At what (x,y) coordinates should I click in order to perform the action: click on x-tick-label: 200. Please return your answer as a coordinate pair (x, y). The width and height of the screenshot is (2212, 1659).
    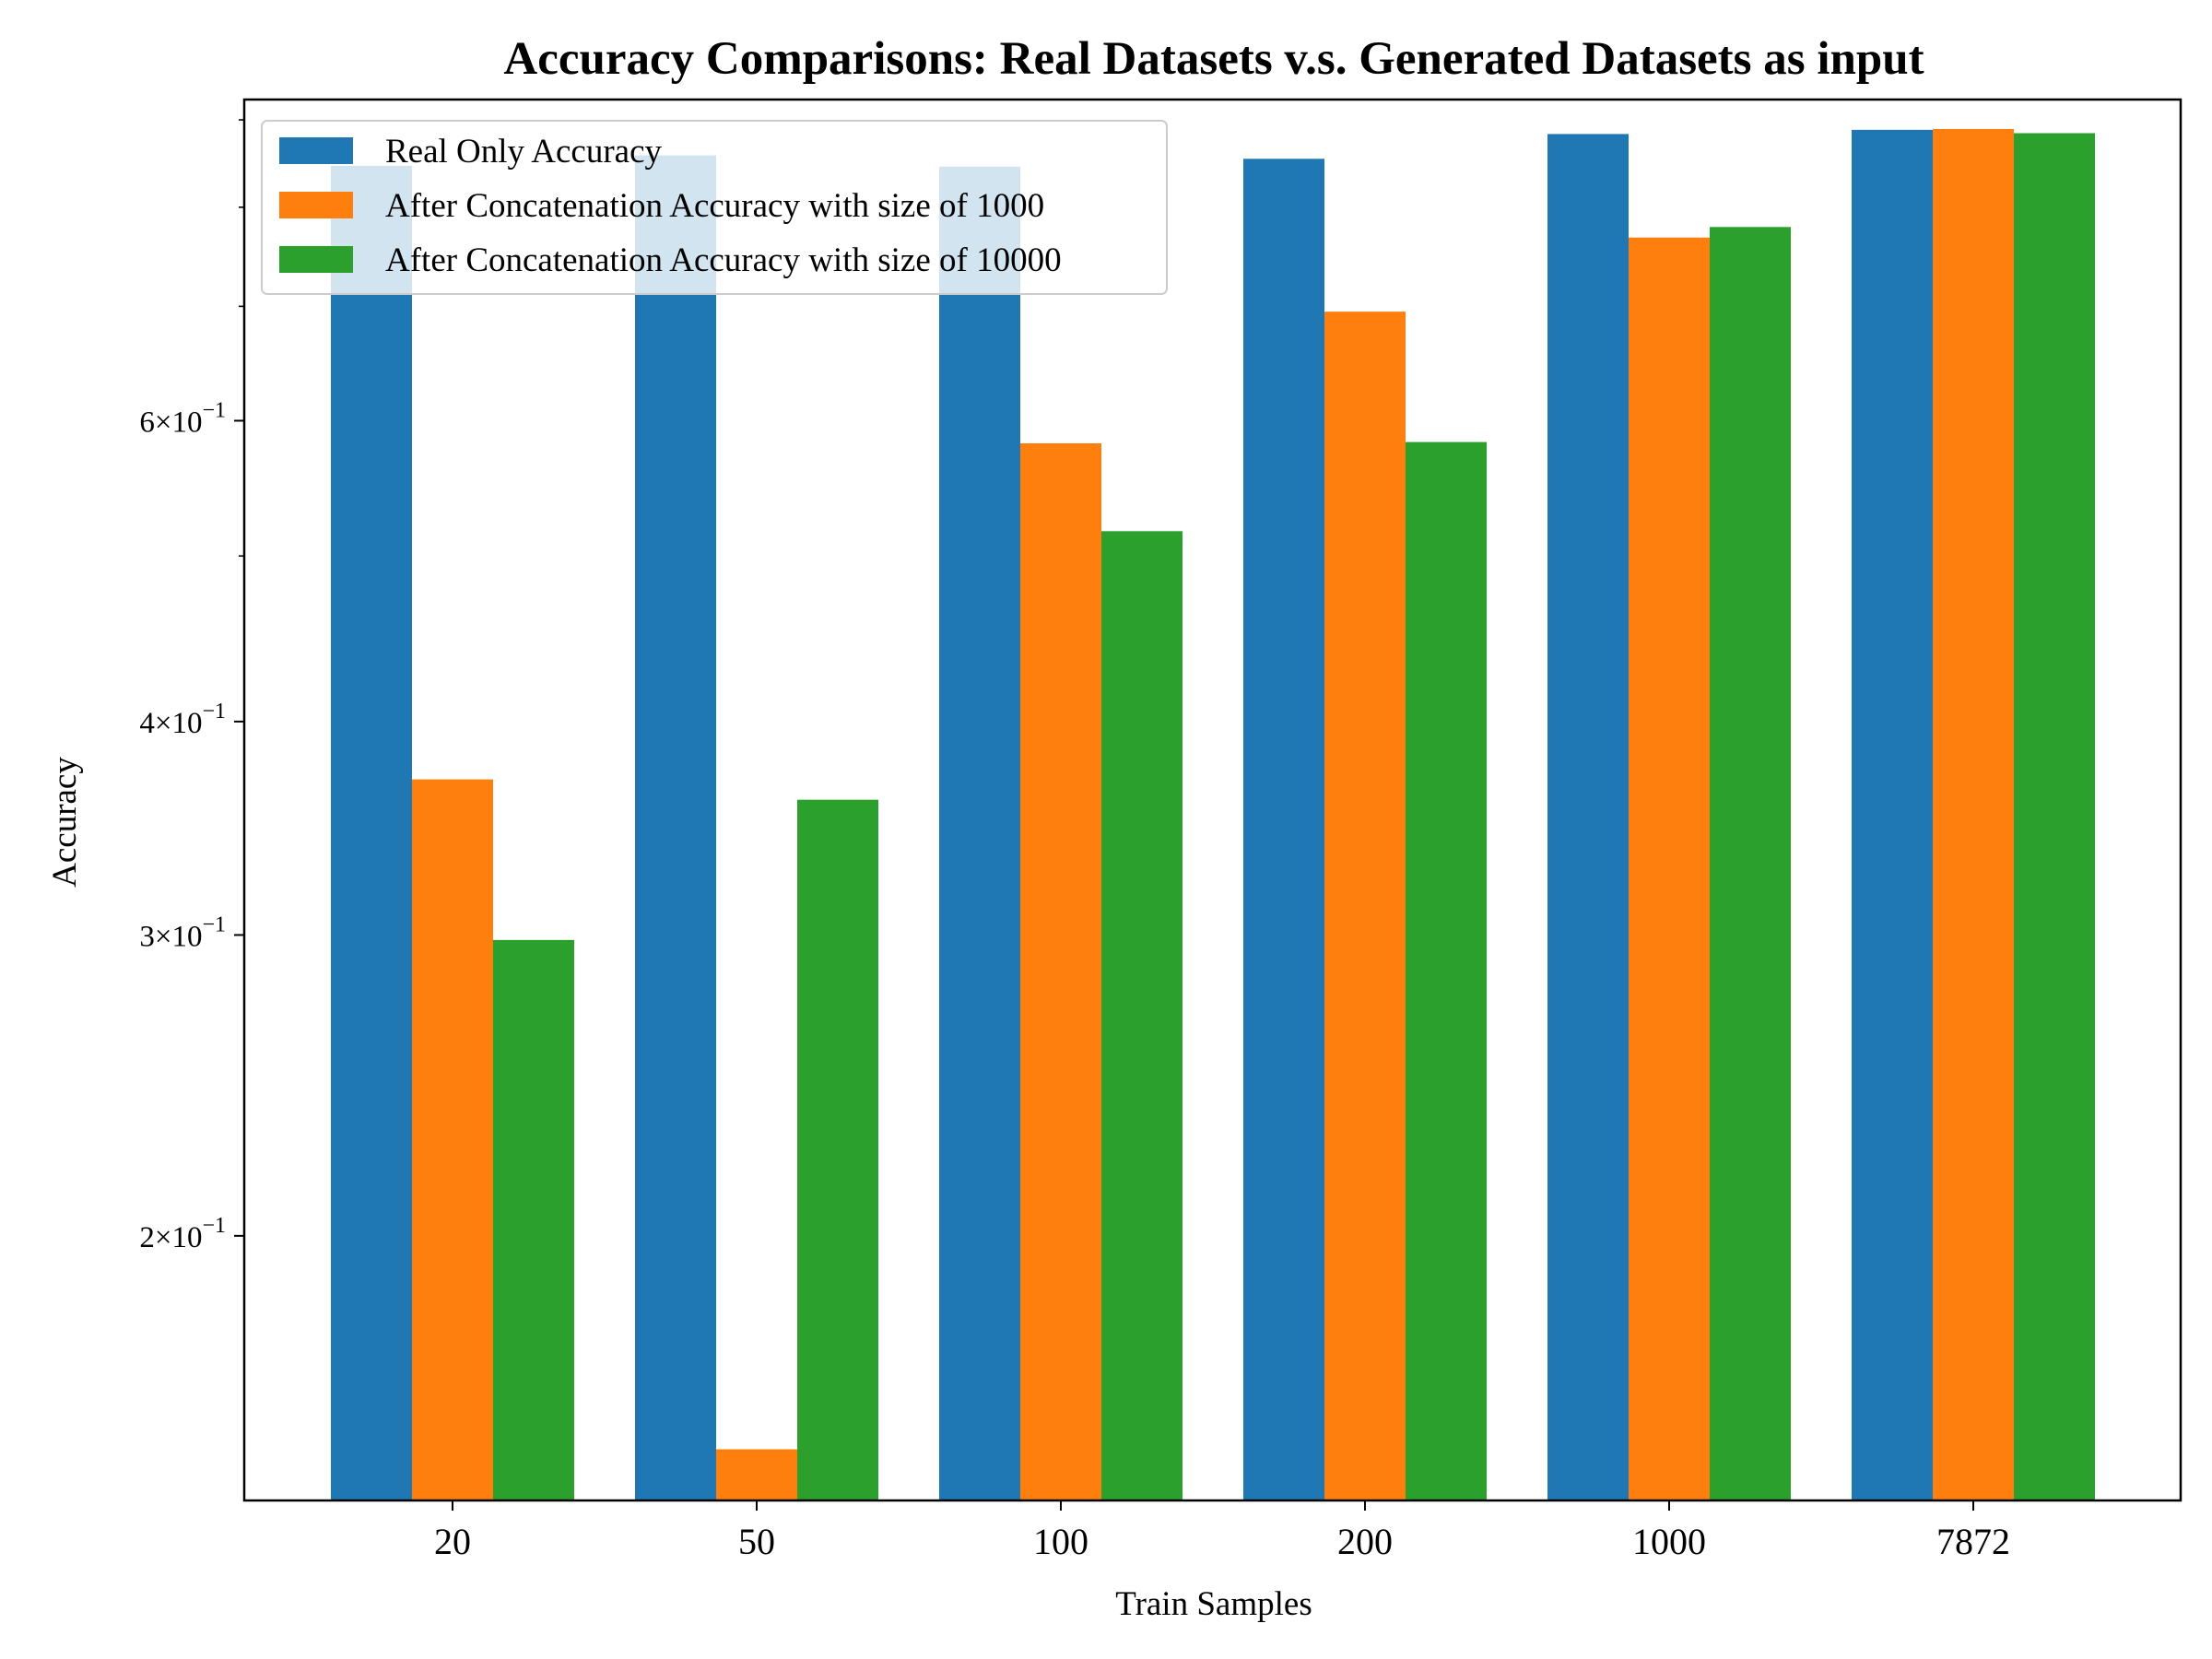
    Looking at the image, I should click on (1365, 1541).